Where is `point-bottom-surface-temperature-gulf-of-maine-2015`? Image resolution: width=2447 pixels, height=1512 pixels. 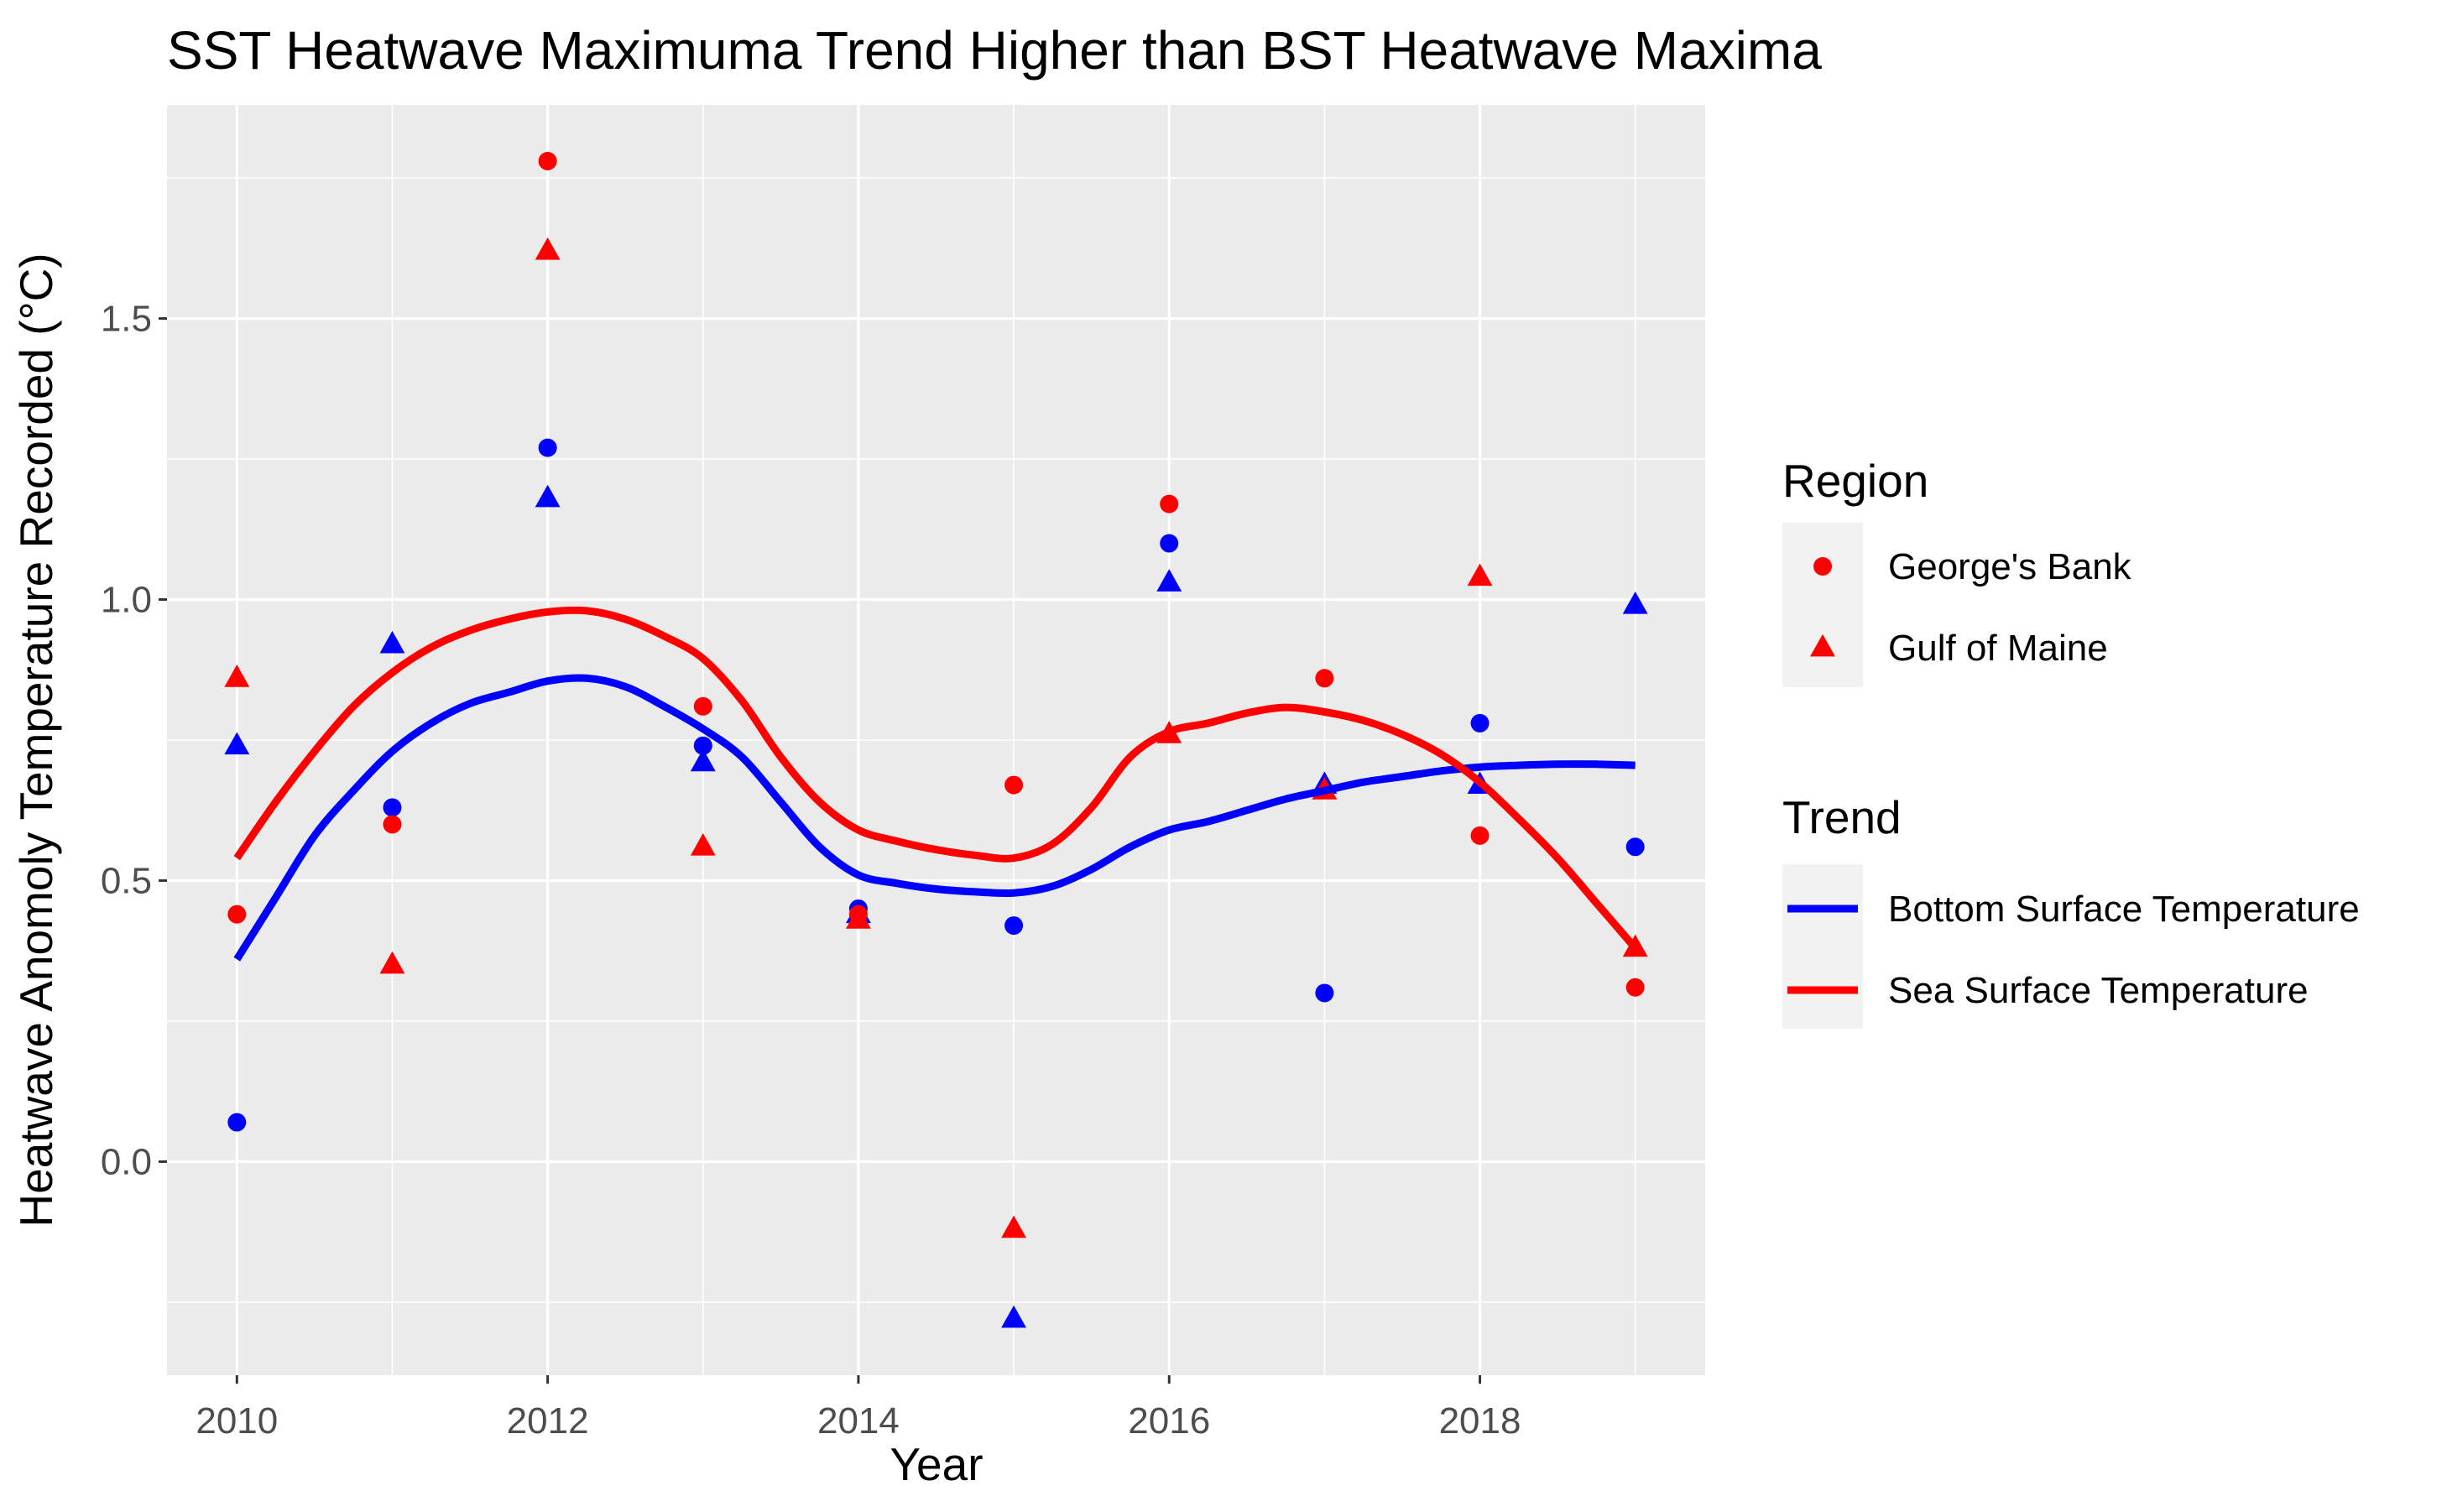
point-bottom-surface-temperature-gulf-of-maine-2015 is located at coordinates (1014, 1317).